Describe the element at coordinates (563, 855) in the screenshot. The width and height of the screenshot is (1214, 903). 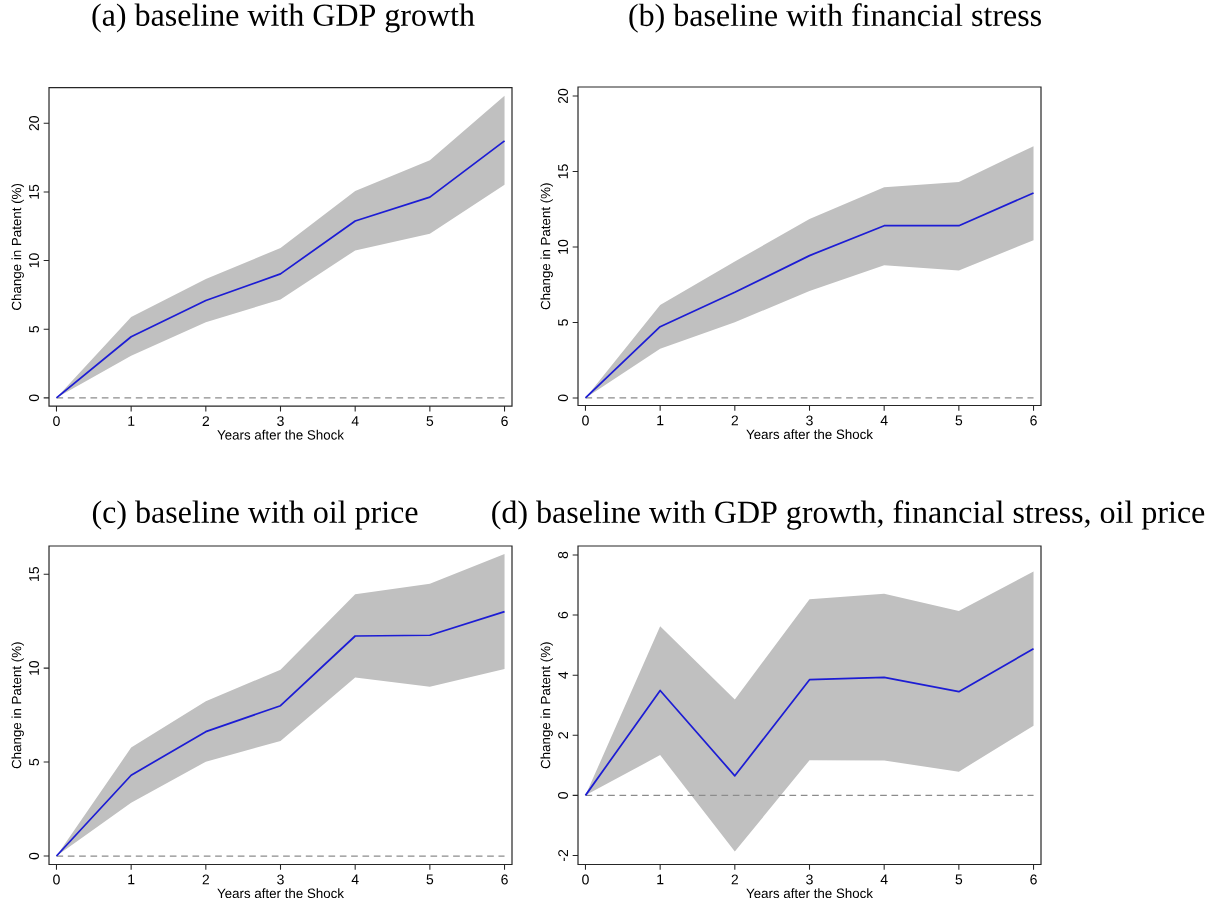
I see `y-tick-label: -2` at that location.